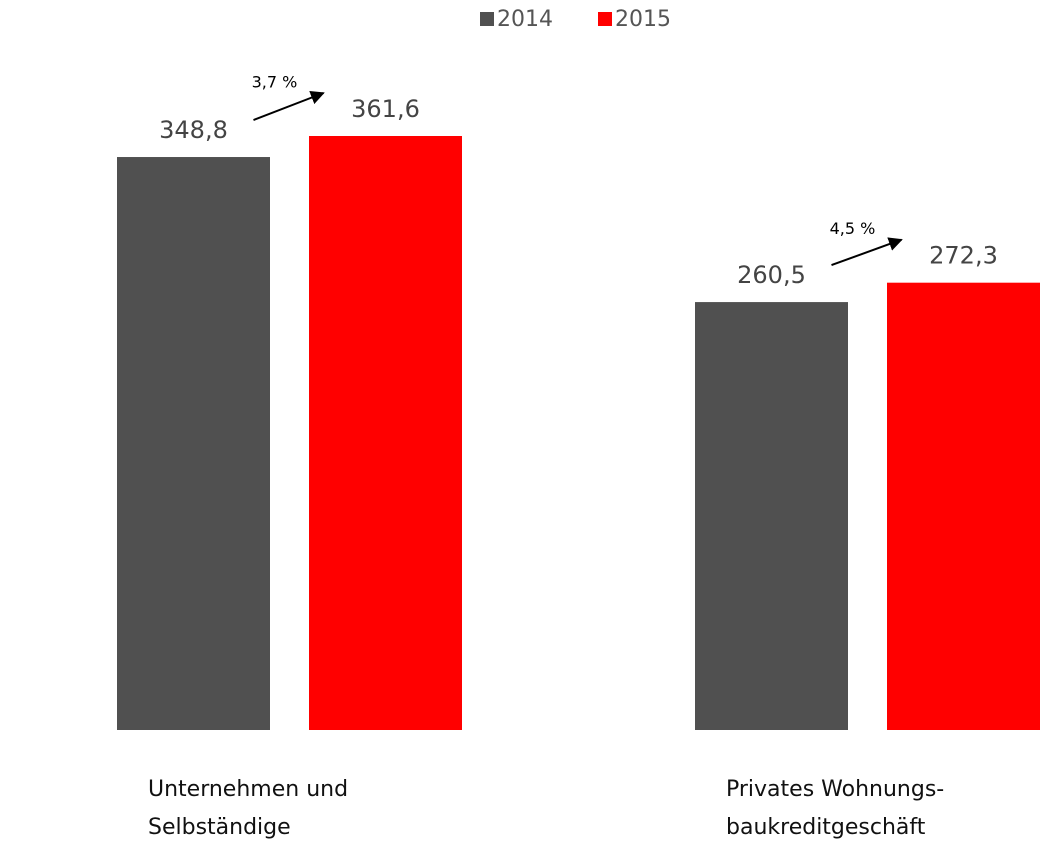 Image resolution: width=1046 pixels, height=845 pixels. Describe the element at coordinates (275, 82) in the screenshot. I see `growth-annotation: 3,7 %` at that location.